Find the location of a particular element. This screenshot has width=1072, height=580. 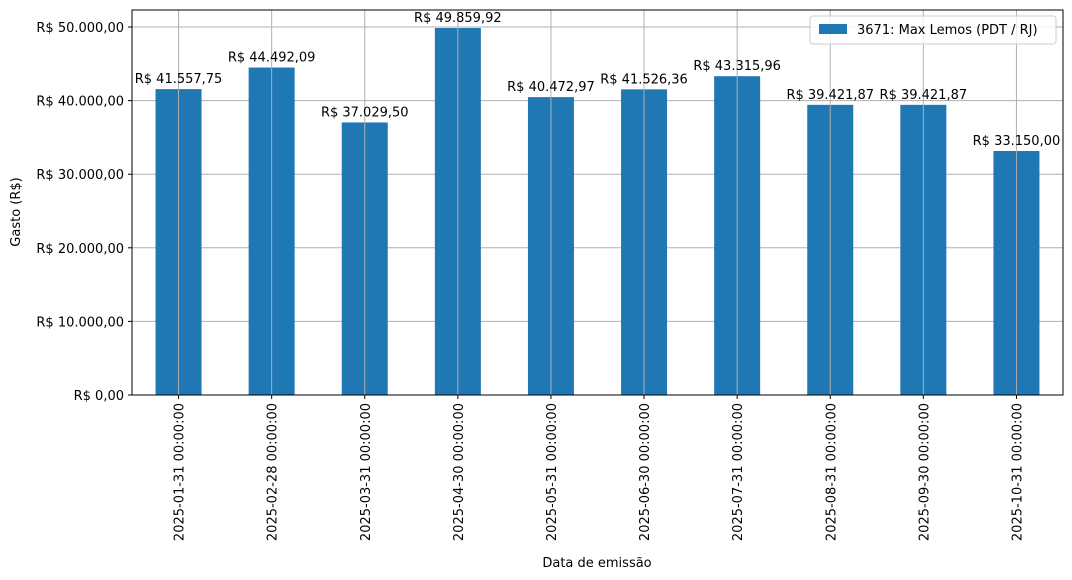

bar-value-label: R$ 40.472,97 is located at coordinates (551, 87).